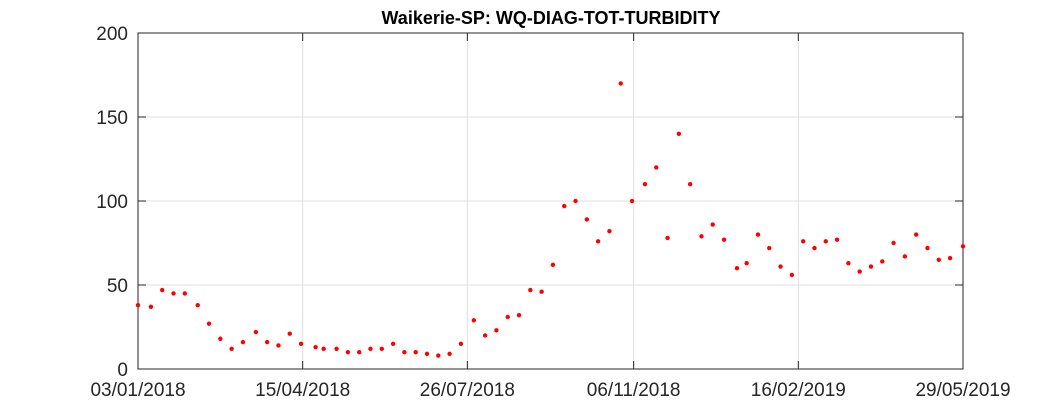  I want to click on y-tick-label: 150, so click(112, 118).